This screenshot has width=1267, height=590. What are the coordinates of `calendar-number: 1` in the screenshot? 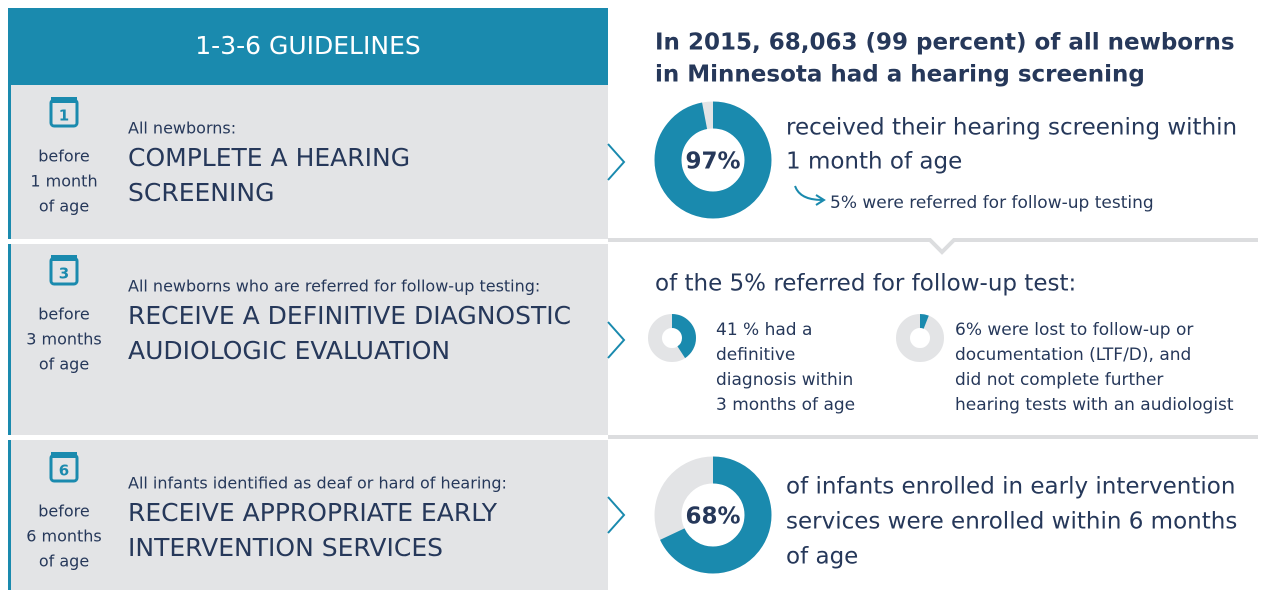 It's located at (64, 116).